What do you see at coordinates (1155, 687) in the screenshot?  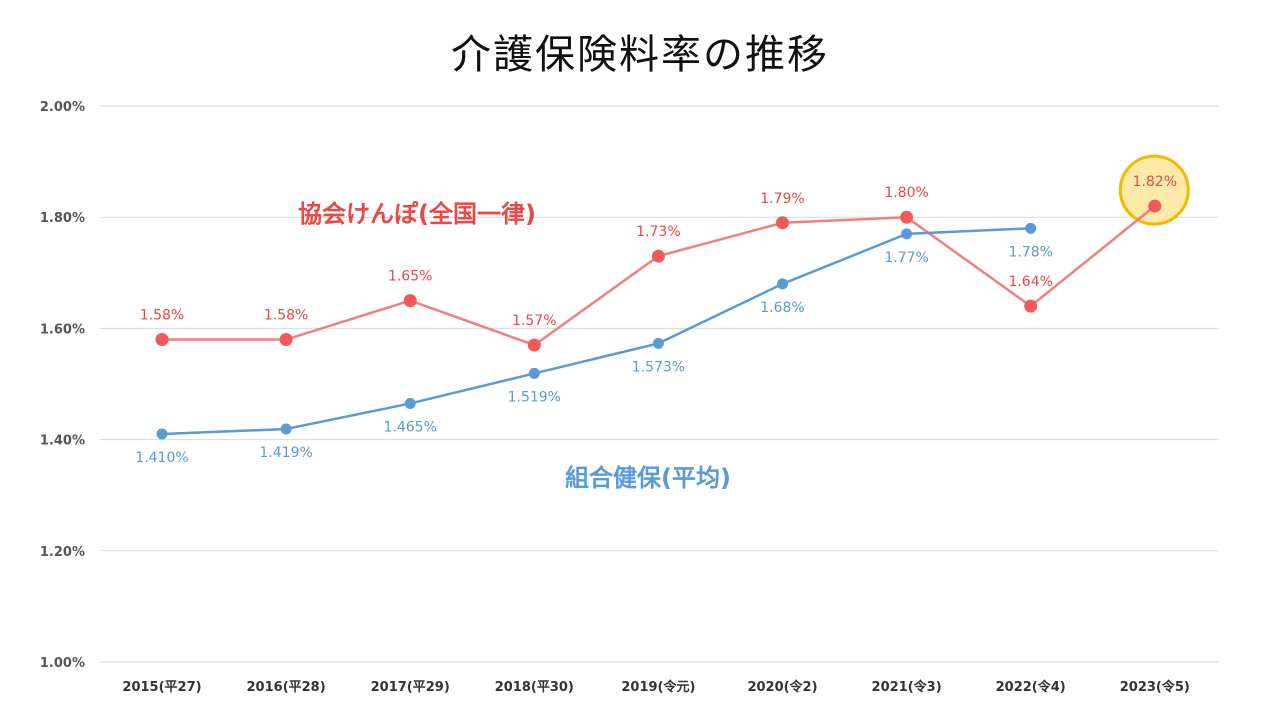 I see `x-tick-label: 2023(令5)` at bounding box center [1155, 687].